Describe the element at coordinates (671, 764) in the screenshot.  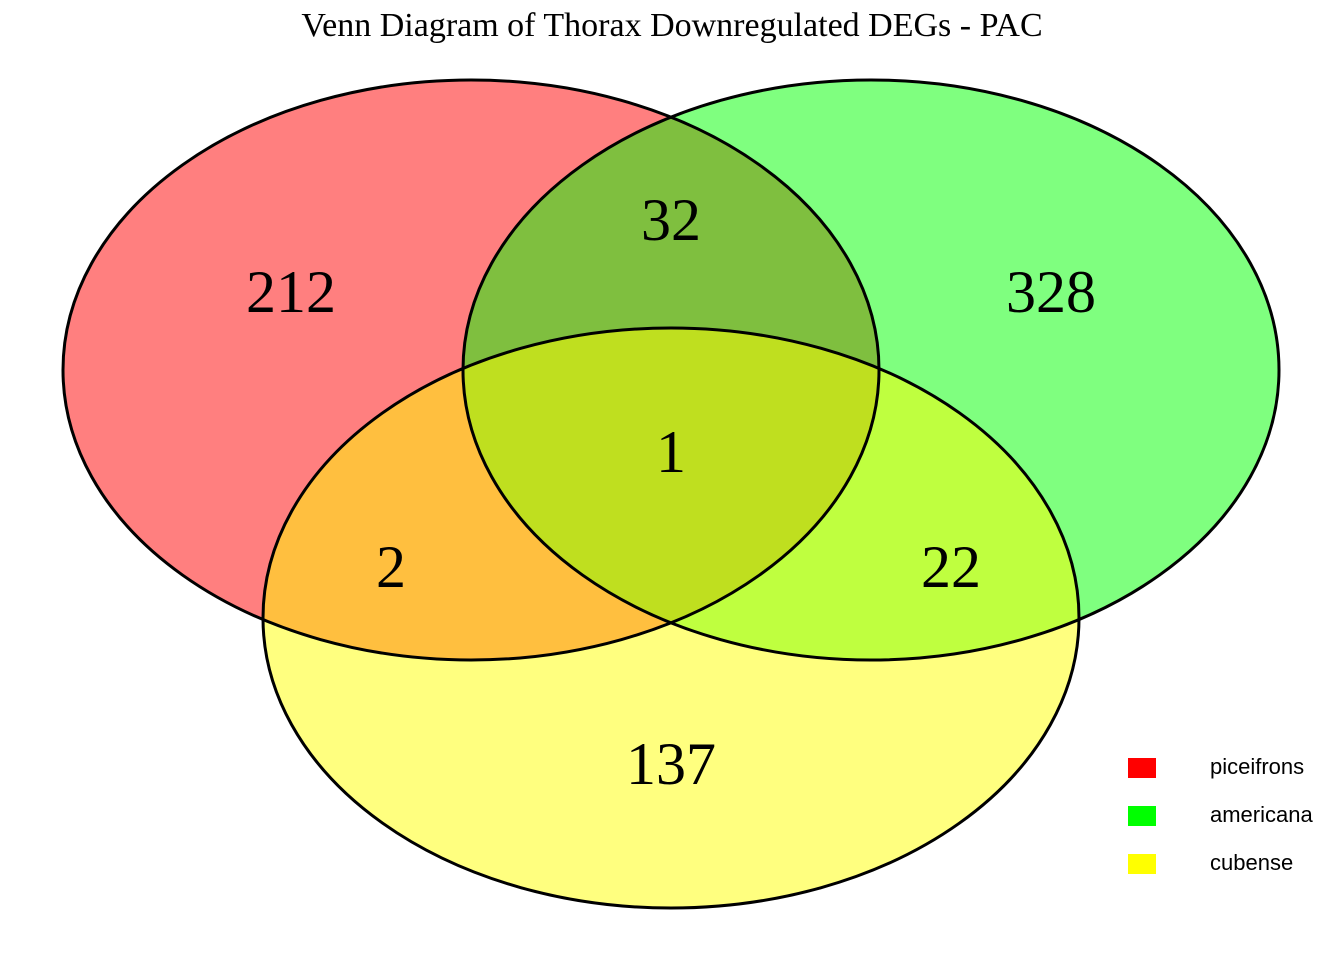
I see `region-count: 137` at that location.